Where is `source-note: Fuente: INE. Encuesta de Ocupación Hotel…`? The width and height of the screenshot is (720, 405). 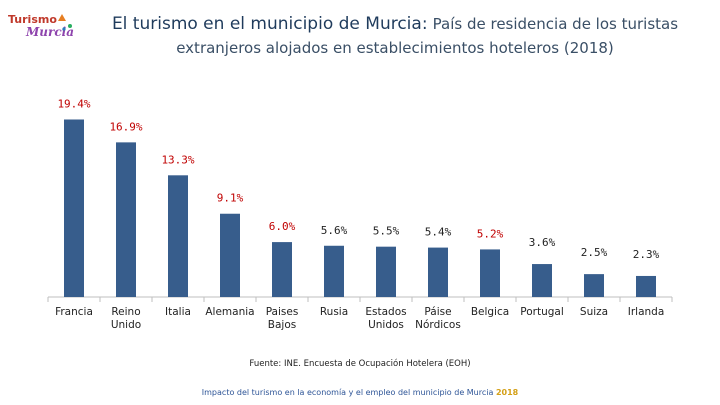 source-note: Fuente: INE. Encuesta de Ocupación Hotel… is located at coordinates (360, 364).